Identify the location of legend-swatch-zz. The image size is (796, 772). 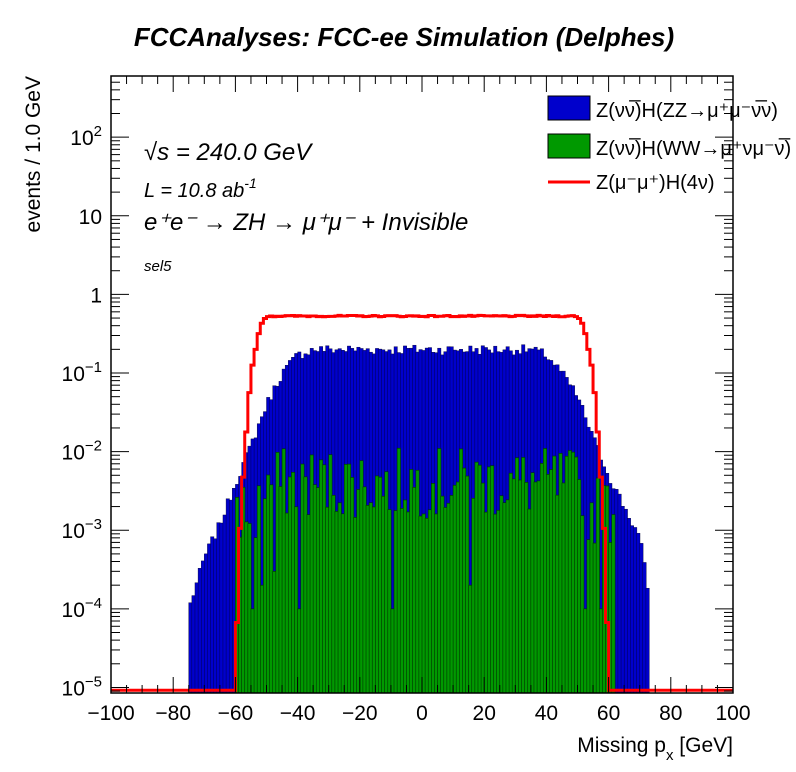
(569, 108).